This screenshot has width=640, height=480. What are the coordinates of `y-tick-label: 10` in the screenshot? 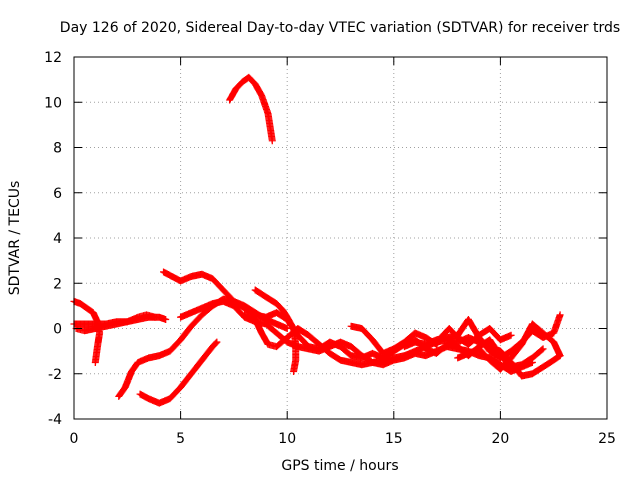 It's located at (53, 103).